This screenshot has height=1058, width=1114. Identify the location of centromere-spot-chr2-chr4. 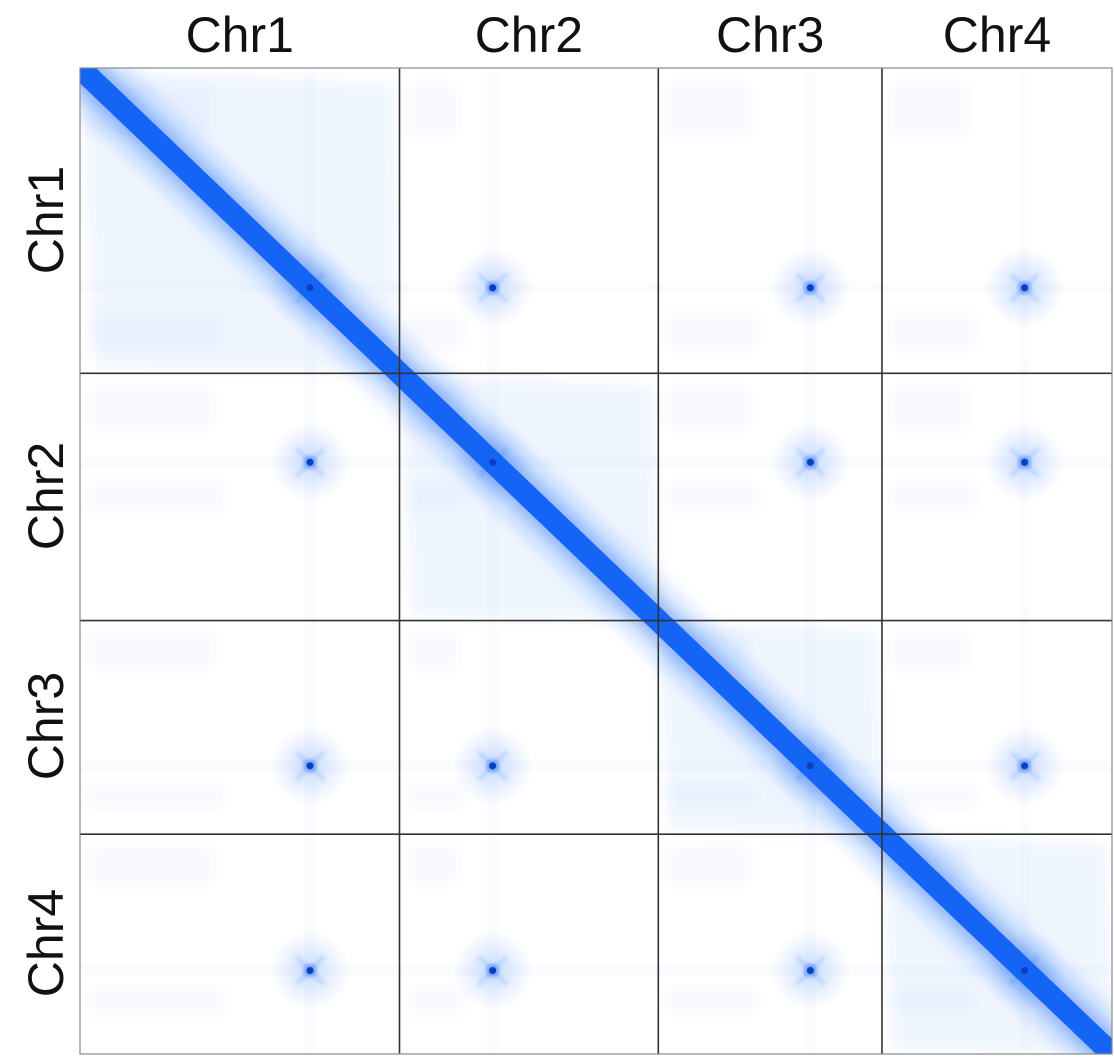
(1024, 462).